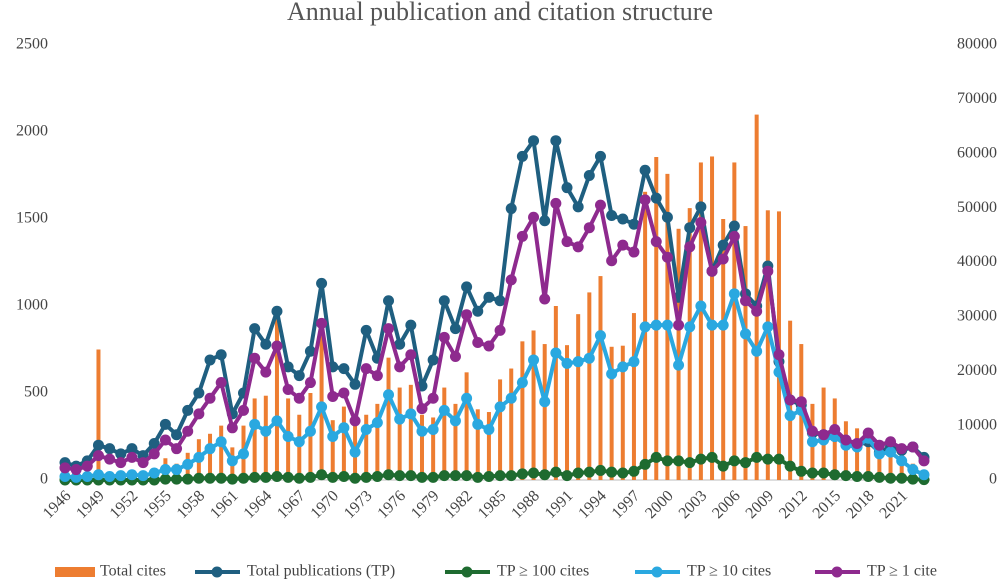 This screenshot has width=1000, height=583. Describe the element at coordinates (760, 504) in the screenshot. I see `x-tick-label: 2009` at that location.